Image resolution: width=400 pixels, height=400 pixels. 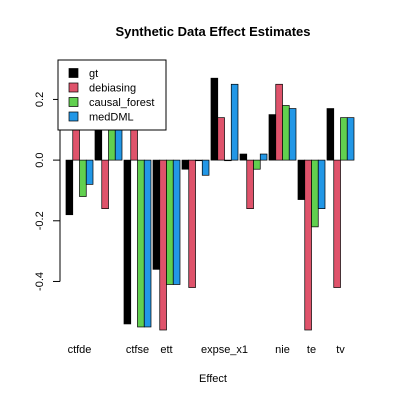 What do you see at coordinates (170, 222) in the screenshot?
I see `bar-causal_forest-ett` at bounding box center [170, 222].